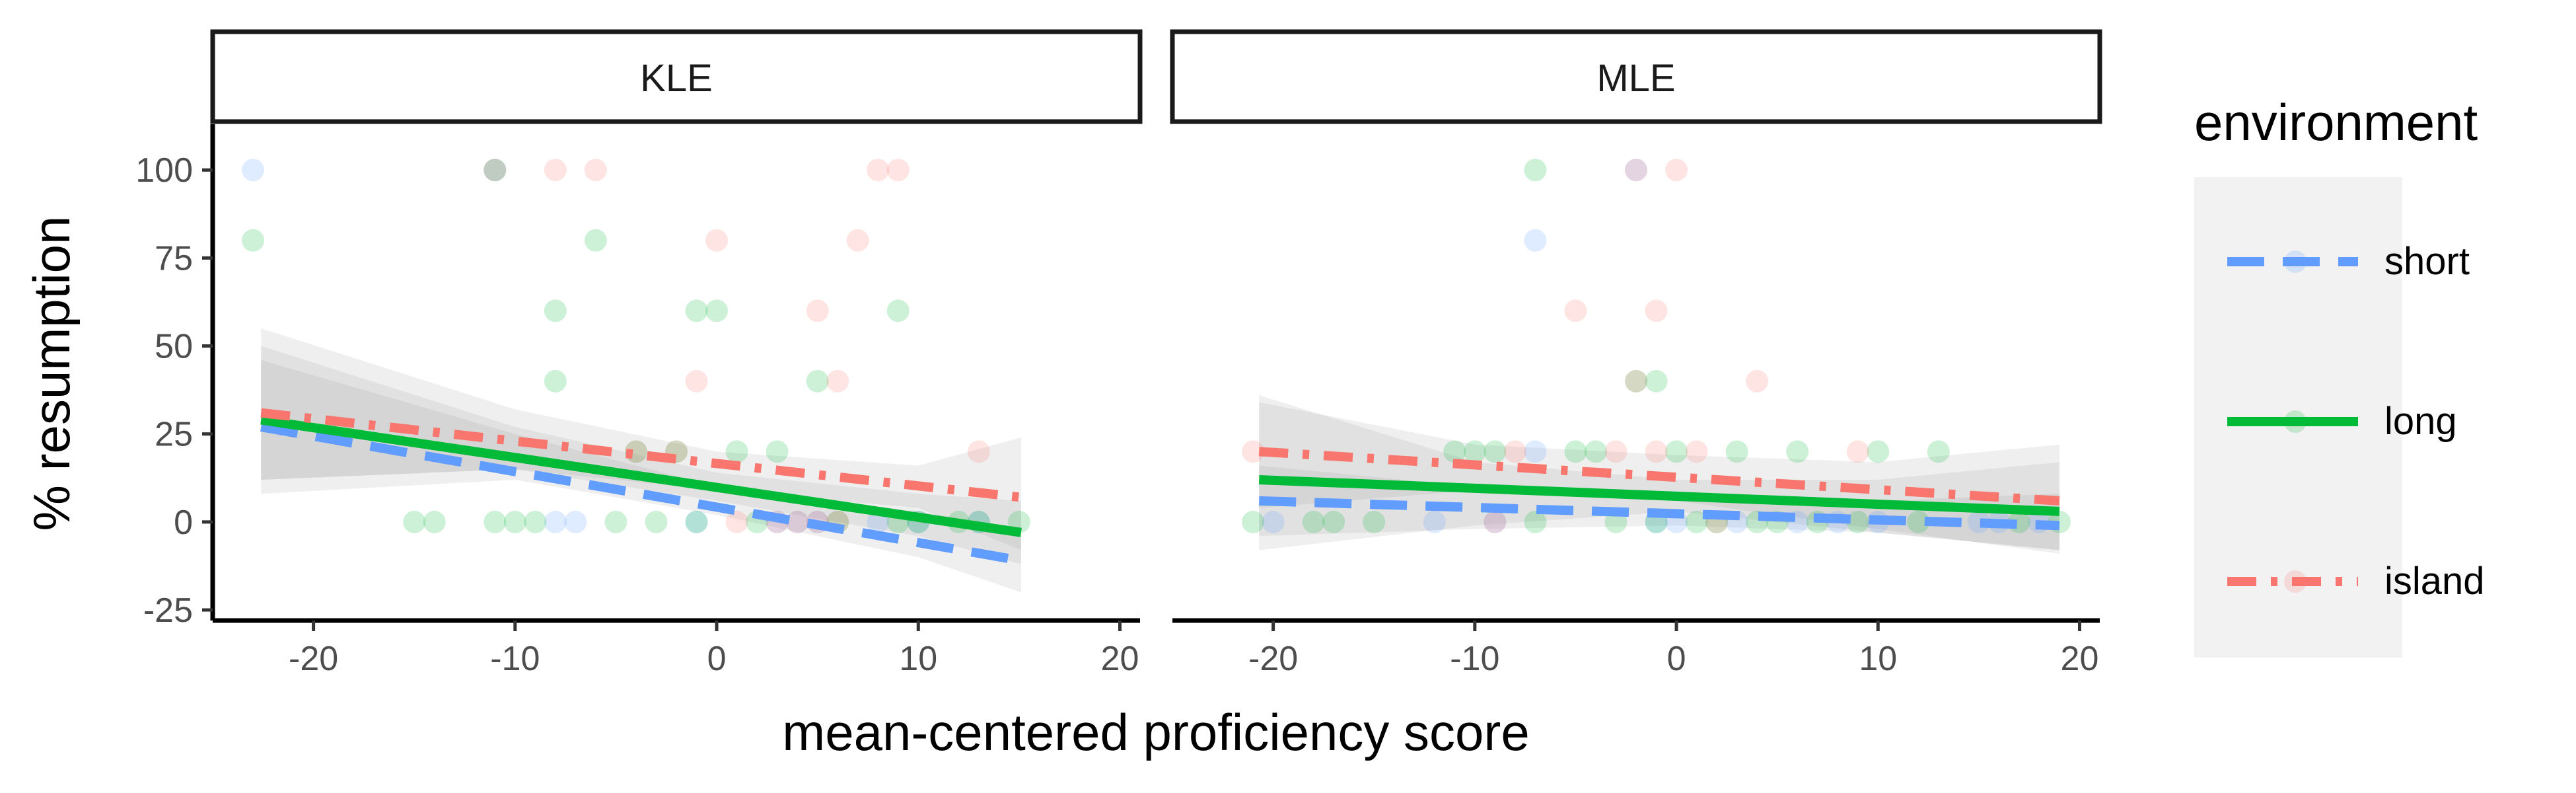 The image size is (2576, 793). Describe the element at coordinates (1156, 732) in the screenshot. I see `x-axis-title: mean-centered proficiency score` at that location.